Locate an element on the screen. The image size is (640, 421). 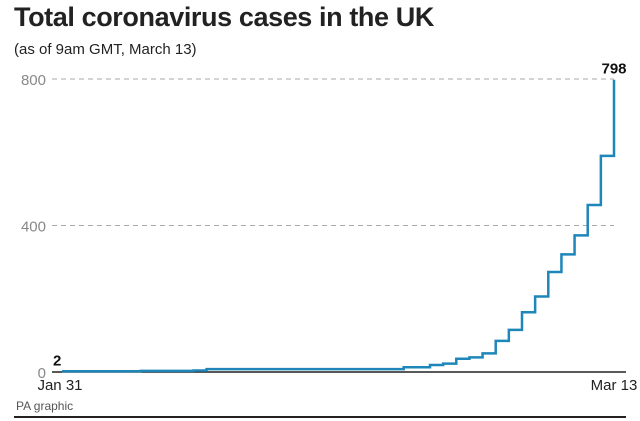
data-label-2: 2 is located at coordinates (57, 360).